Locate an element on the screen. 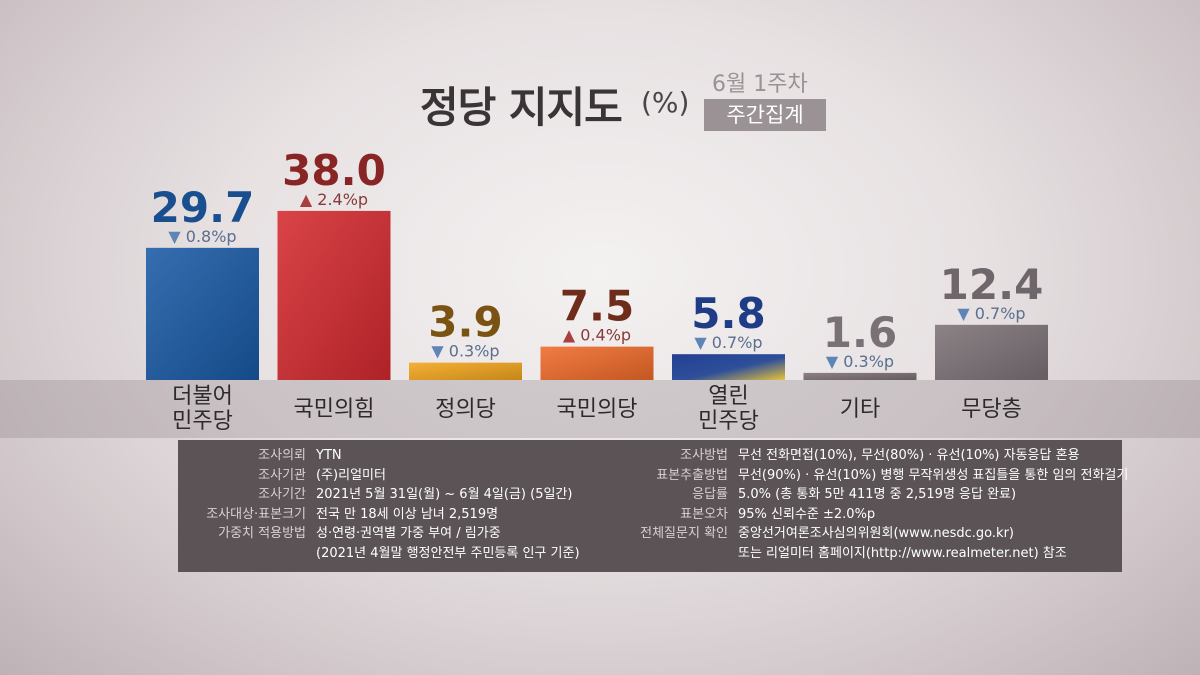 This screenshot has height=675, width=1200. info-label: 조사방법 is located at coordinates (704, 455).